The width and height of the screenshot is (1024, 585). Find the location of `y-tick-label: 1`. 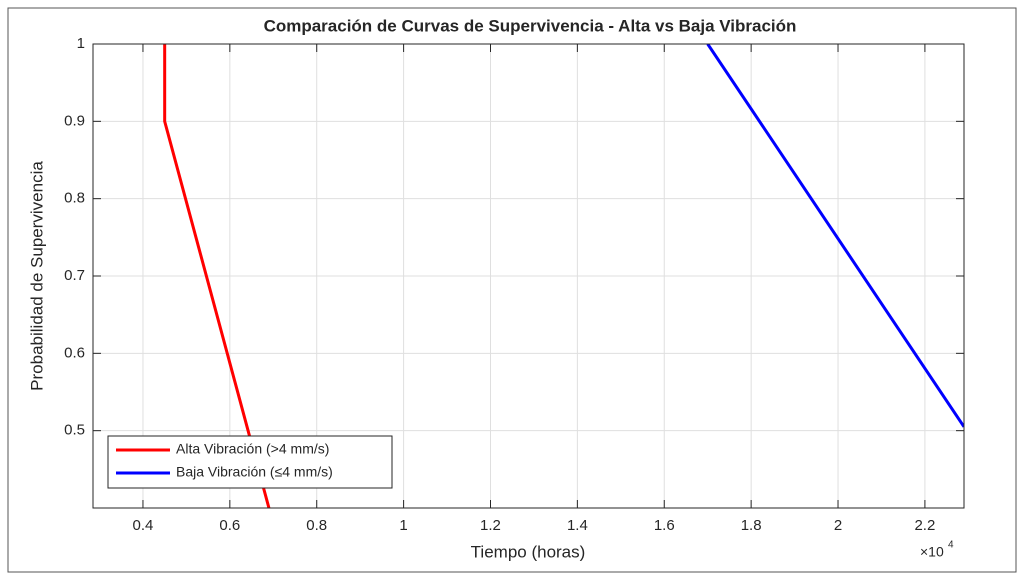

y-tick-label: 1 is located at coordinates (81, 43).